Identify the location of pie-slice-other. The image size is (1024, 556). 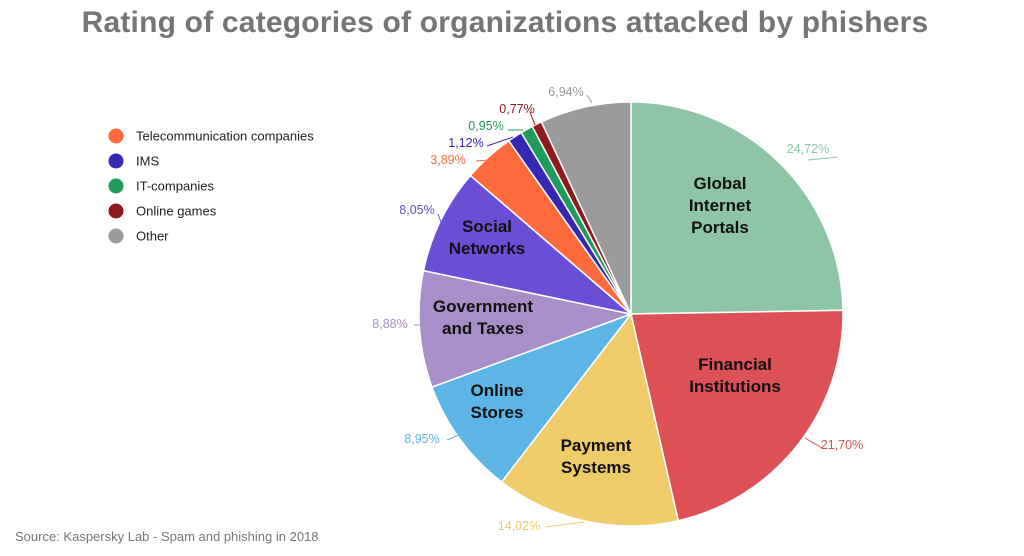
(586, 208).